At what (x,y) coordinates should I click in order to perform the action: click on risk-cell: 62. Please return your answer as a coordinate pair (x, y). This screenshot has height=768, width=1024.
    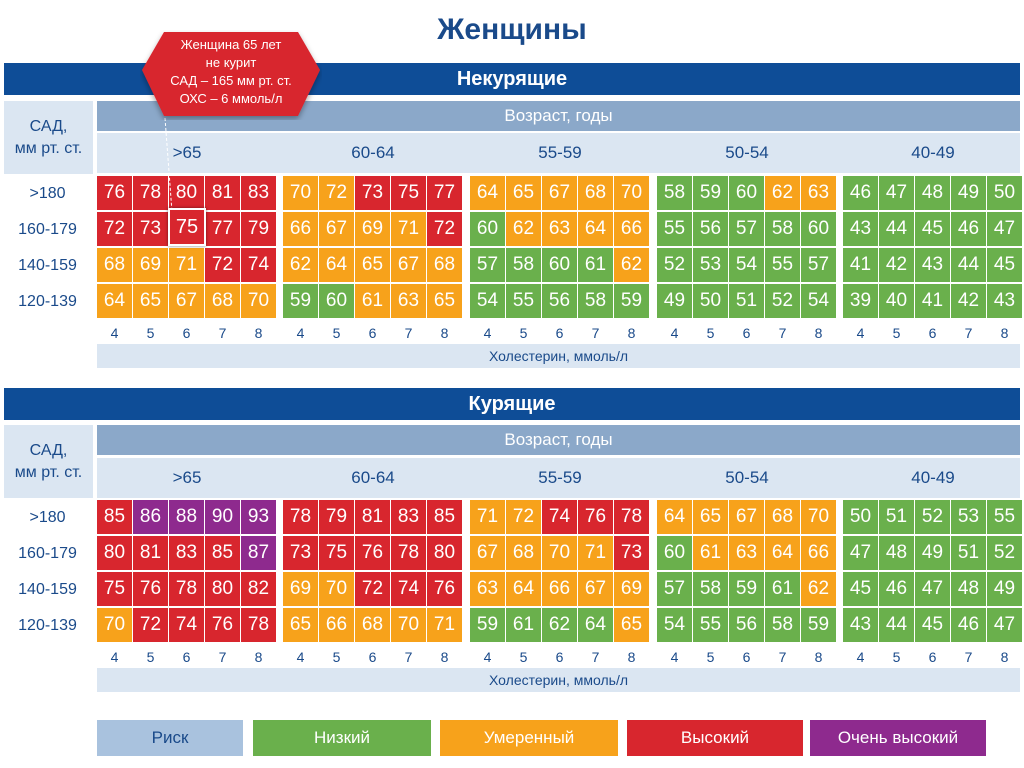
    Looking at the image, I should click on (782, 193).